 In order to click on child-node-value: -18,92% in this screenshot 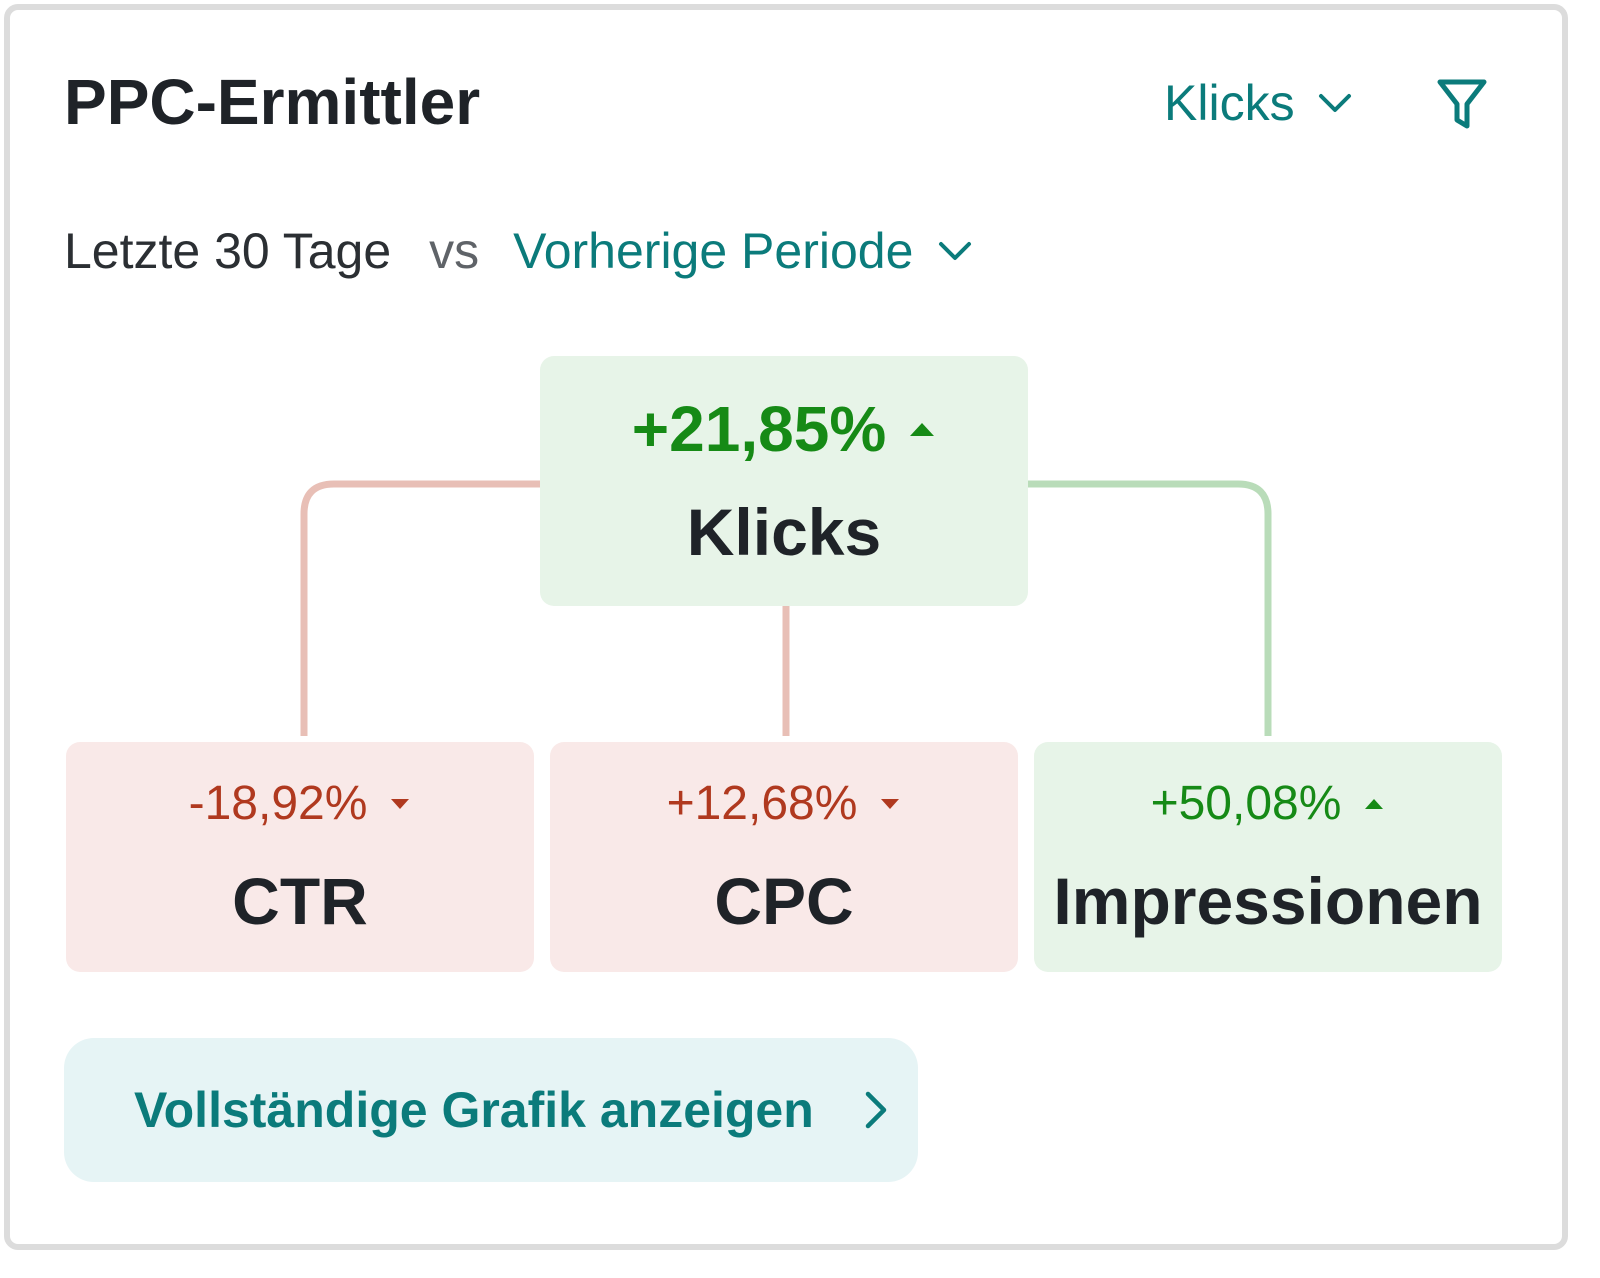, I will do `click(300, 804)`.